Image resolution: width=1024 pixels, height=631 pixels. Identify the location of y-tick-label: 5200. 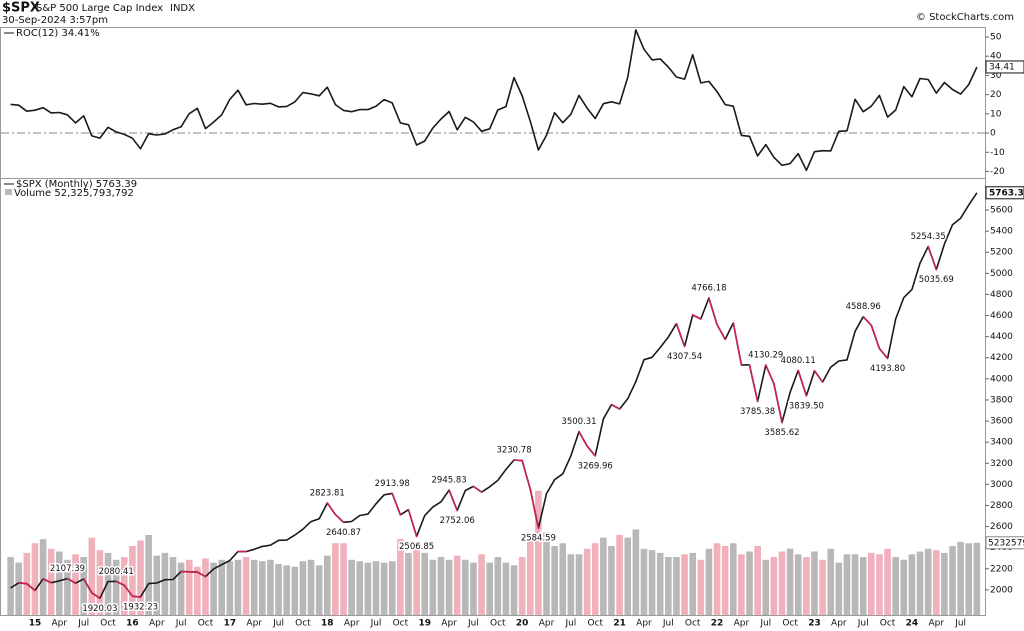
(1001, 253).